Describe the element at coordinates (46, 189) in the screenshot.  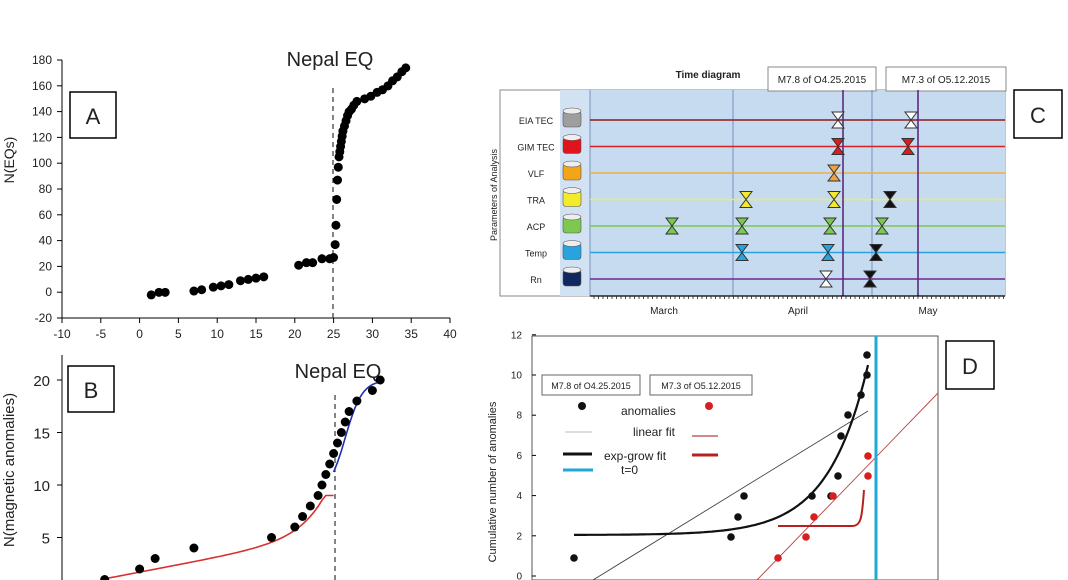
I see `panel-a-ytick-label: 80` at that location.